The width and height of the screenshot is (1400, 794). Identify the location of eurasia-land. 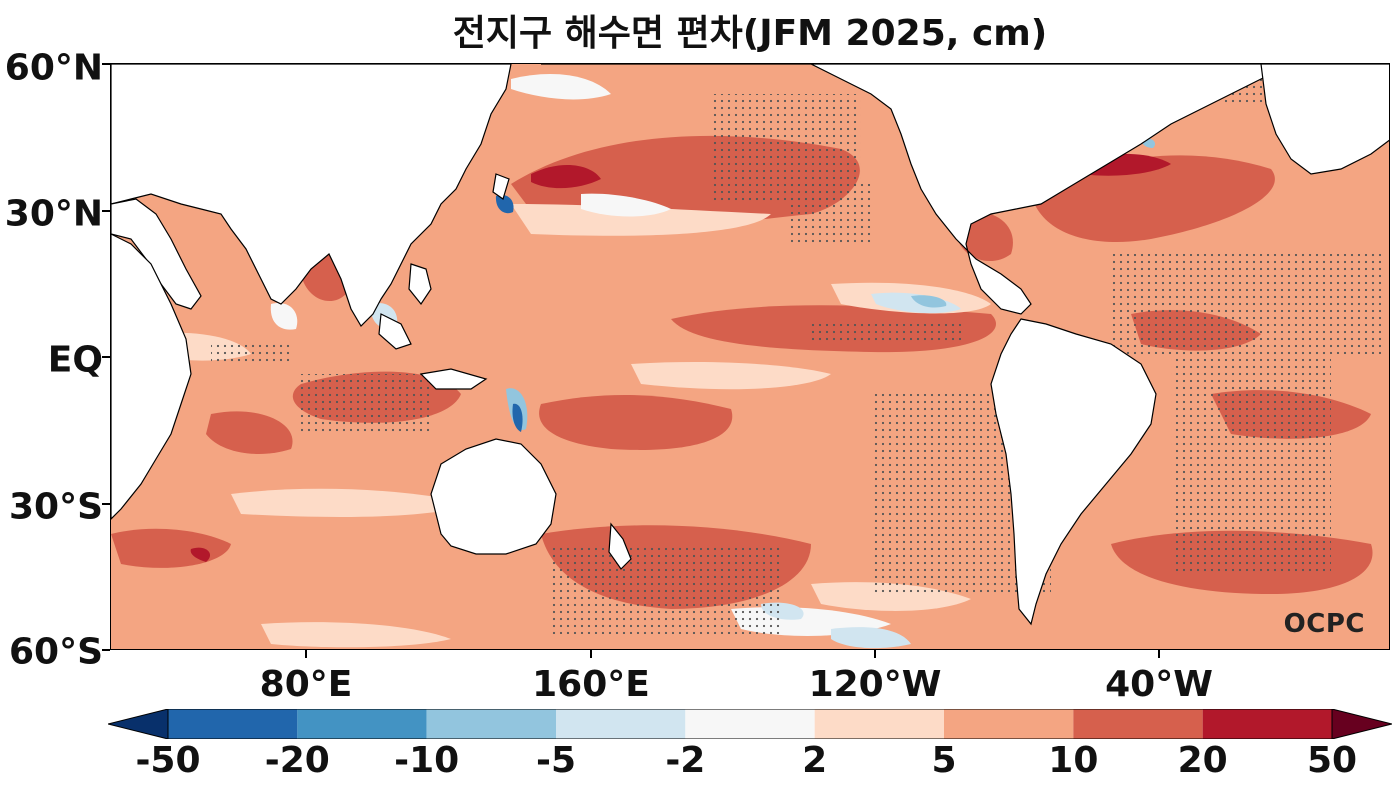
(311, 195).